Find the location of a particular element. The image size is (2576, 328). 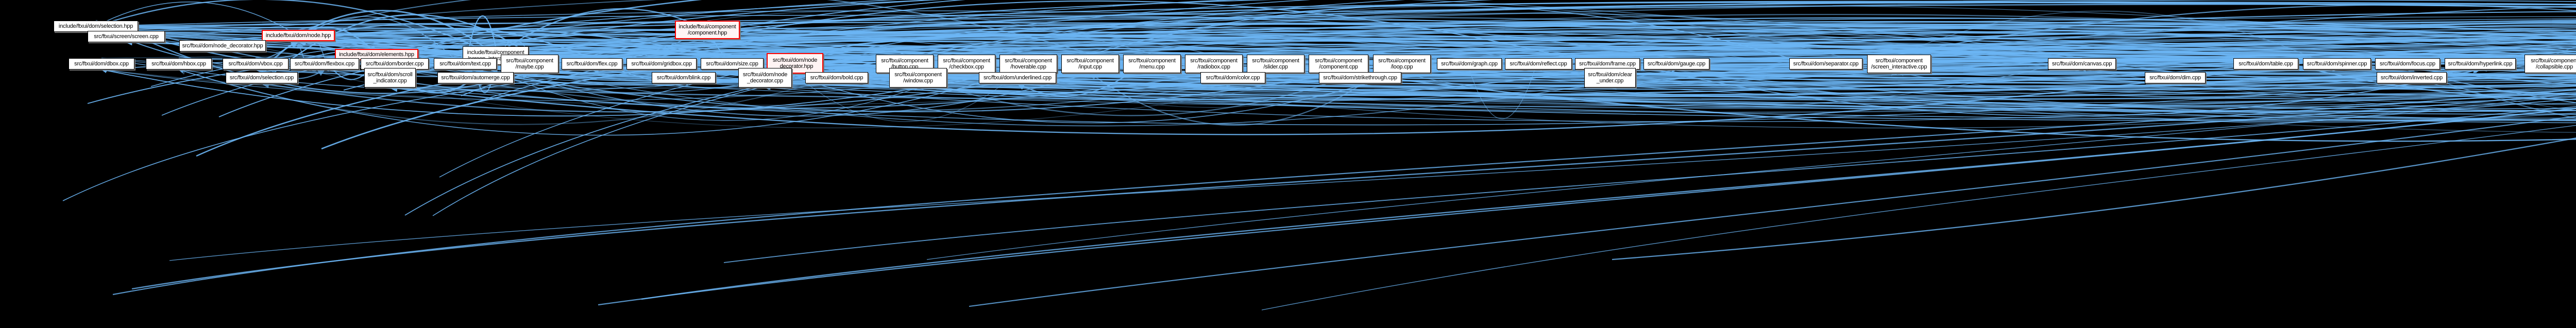

graph-node: src/ftxui/dom/strikethrough.cpp is located at coordinates (1360, 78).